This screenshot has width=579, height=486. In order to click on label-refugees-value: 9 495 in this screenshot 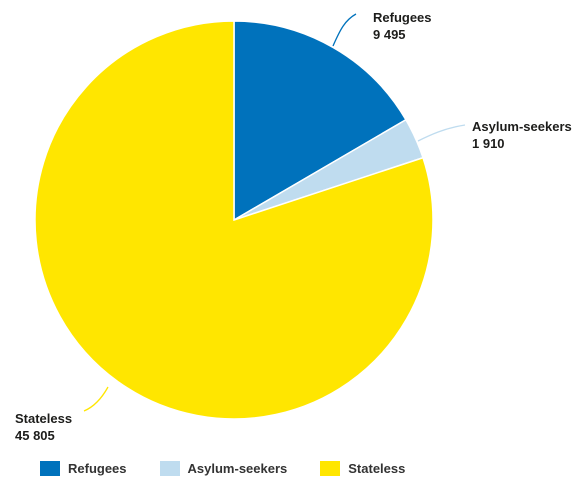, I will do `click(389, 34)`.